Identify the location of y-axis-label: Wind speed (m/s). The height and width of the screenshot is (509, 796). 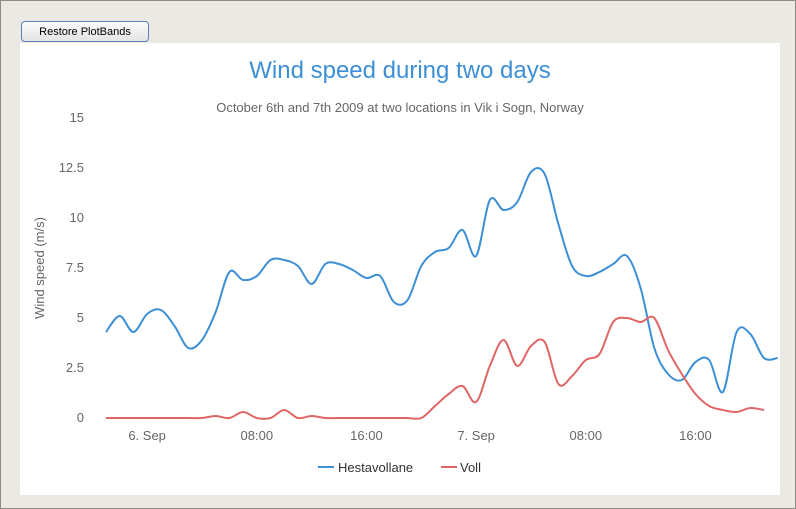
(39, 268).